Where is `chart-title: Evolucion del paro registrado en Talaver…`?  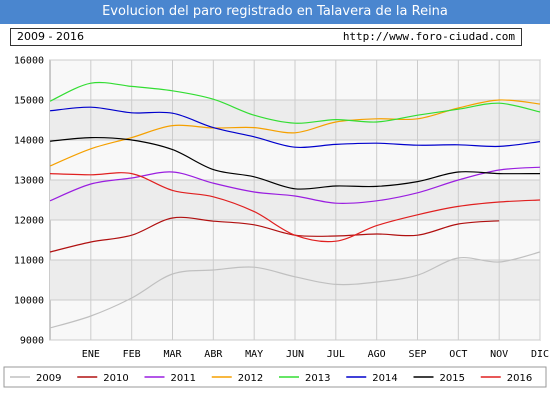 chart-title: Evolucion del paro registrado en Talaver… is located at coordinates (275, 12).